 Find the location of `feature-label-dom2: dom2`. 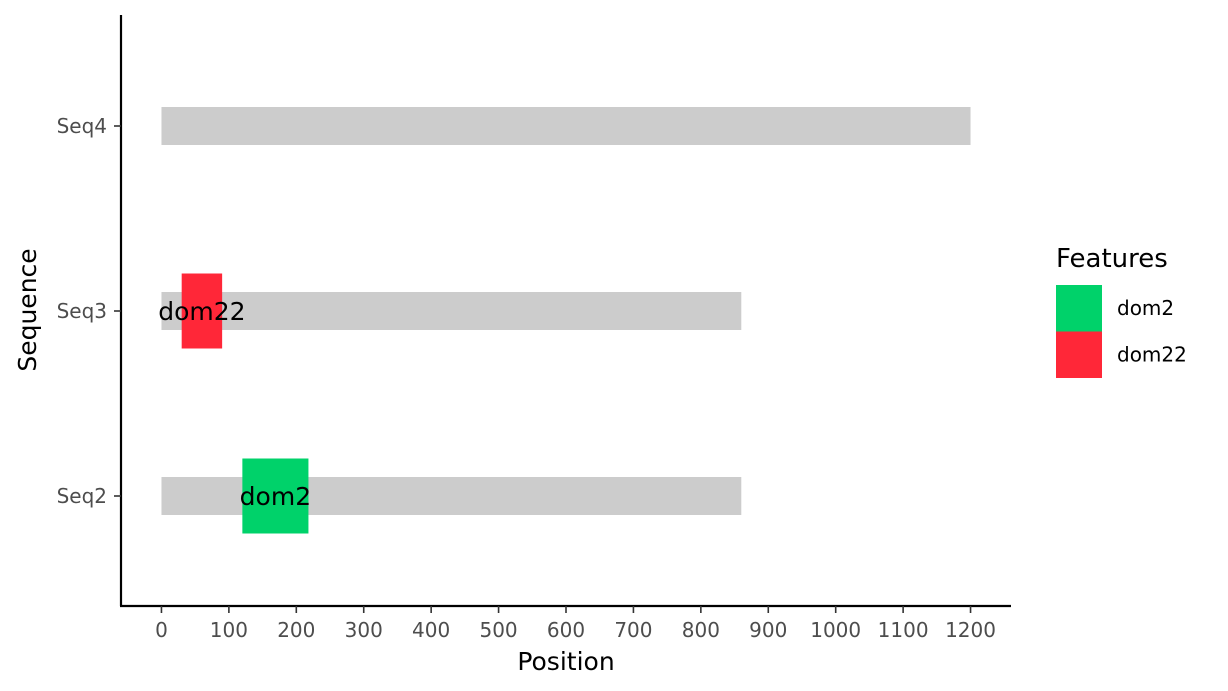

feature-label-dom2: dom2 is located at coordinates (275, 496).